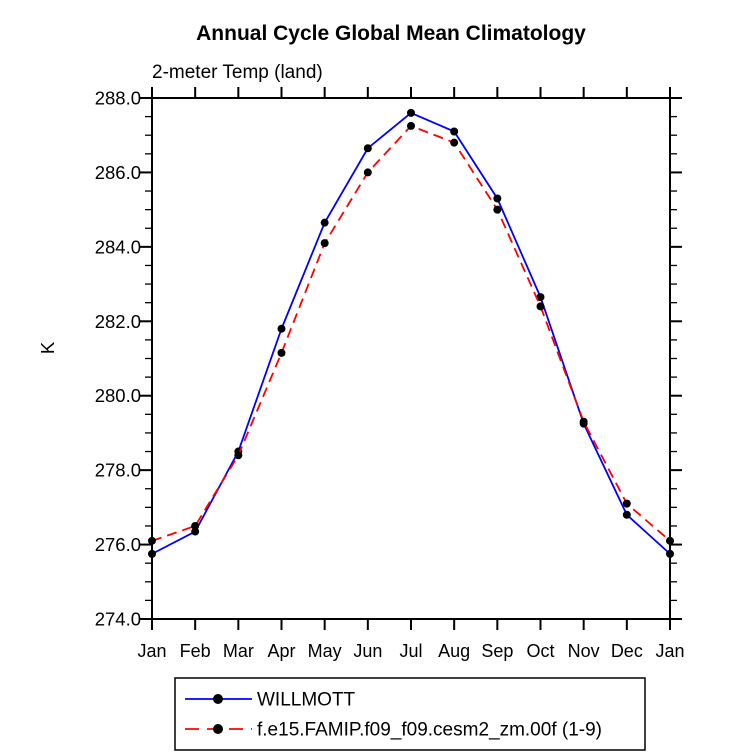 The image size is (733, 754). Describe the element at coordinates (306, 700) in the screenshot. I see `legend-label-willmott: WILLMOTT` at that location.